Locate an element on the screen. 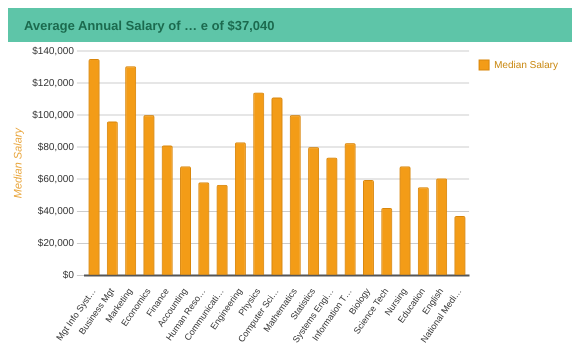 This screenshot has height=358, width=580. y-tick-label: $140,000 is located at coordinates (53, 51).